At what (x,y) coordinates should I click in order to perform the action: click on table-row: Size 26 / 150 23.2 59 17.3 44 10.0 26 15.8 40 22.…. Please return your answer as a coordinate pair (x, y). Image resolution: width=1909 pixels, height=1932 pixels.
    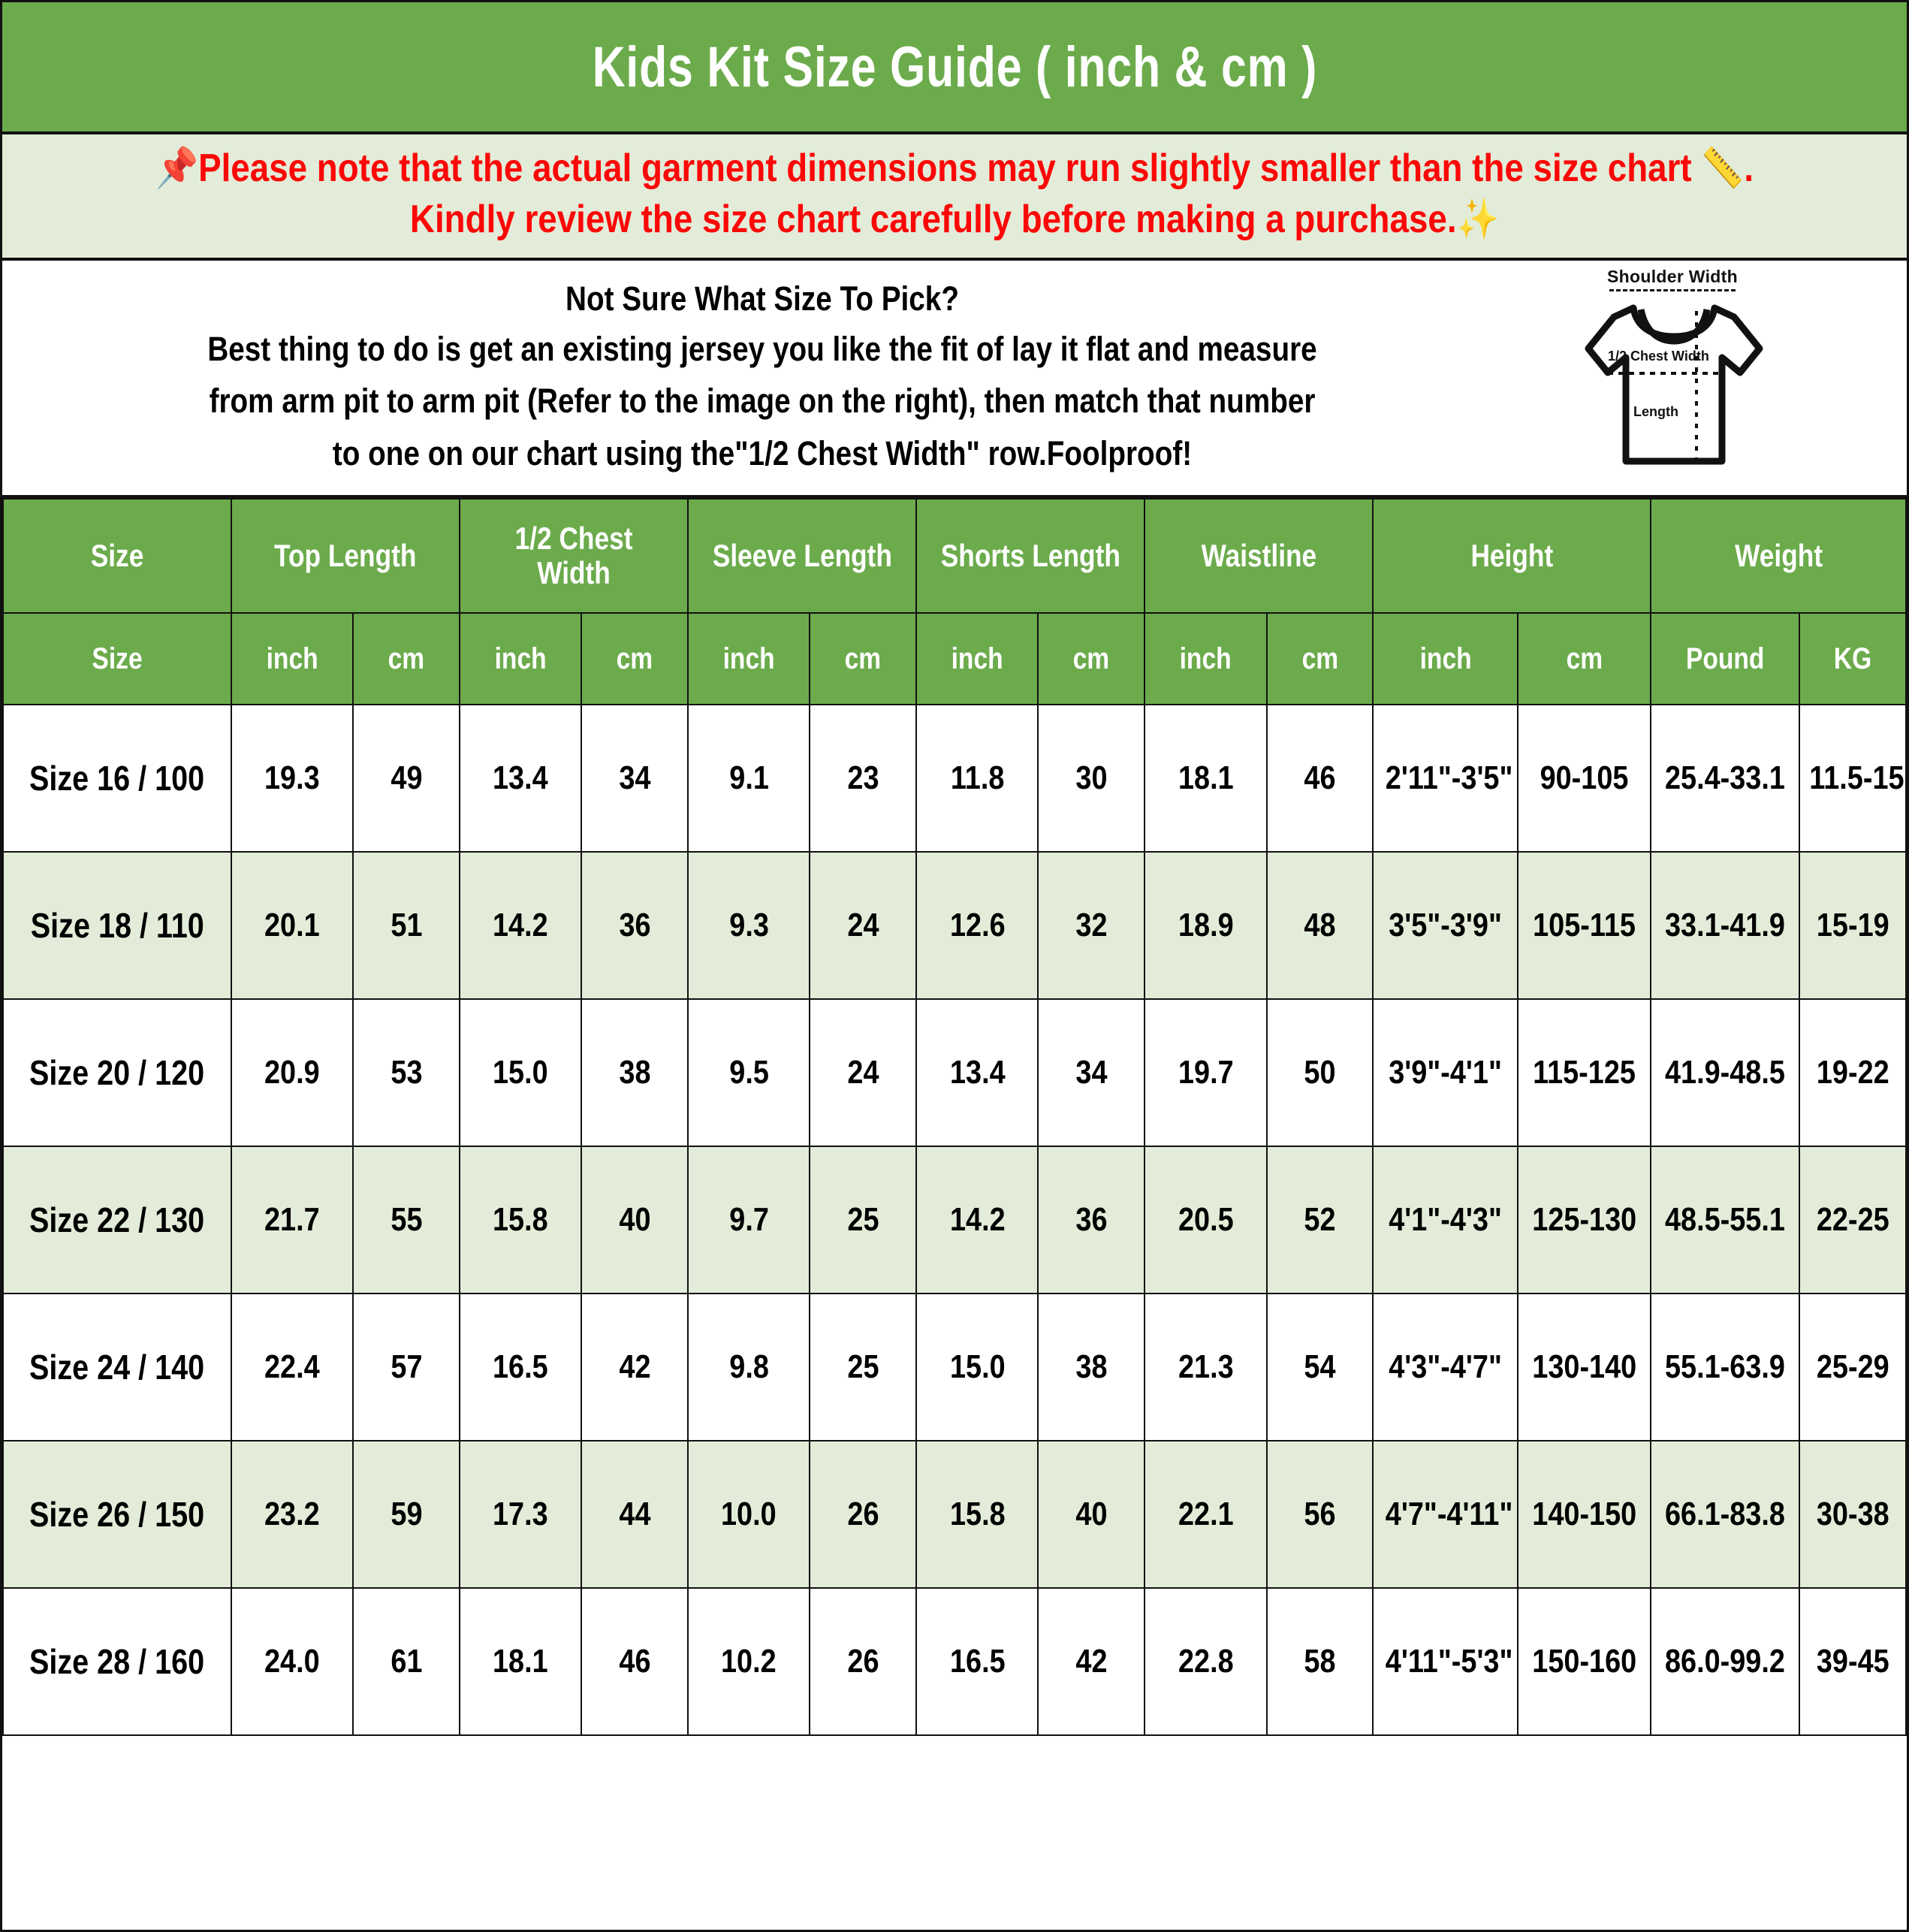
    Looking at the image, I should click on (954, 1514).